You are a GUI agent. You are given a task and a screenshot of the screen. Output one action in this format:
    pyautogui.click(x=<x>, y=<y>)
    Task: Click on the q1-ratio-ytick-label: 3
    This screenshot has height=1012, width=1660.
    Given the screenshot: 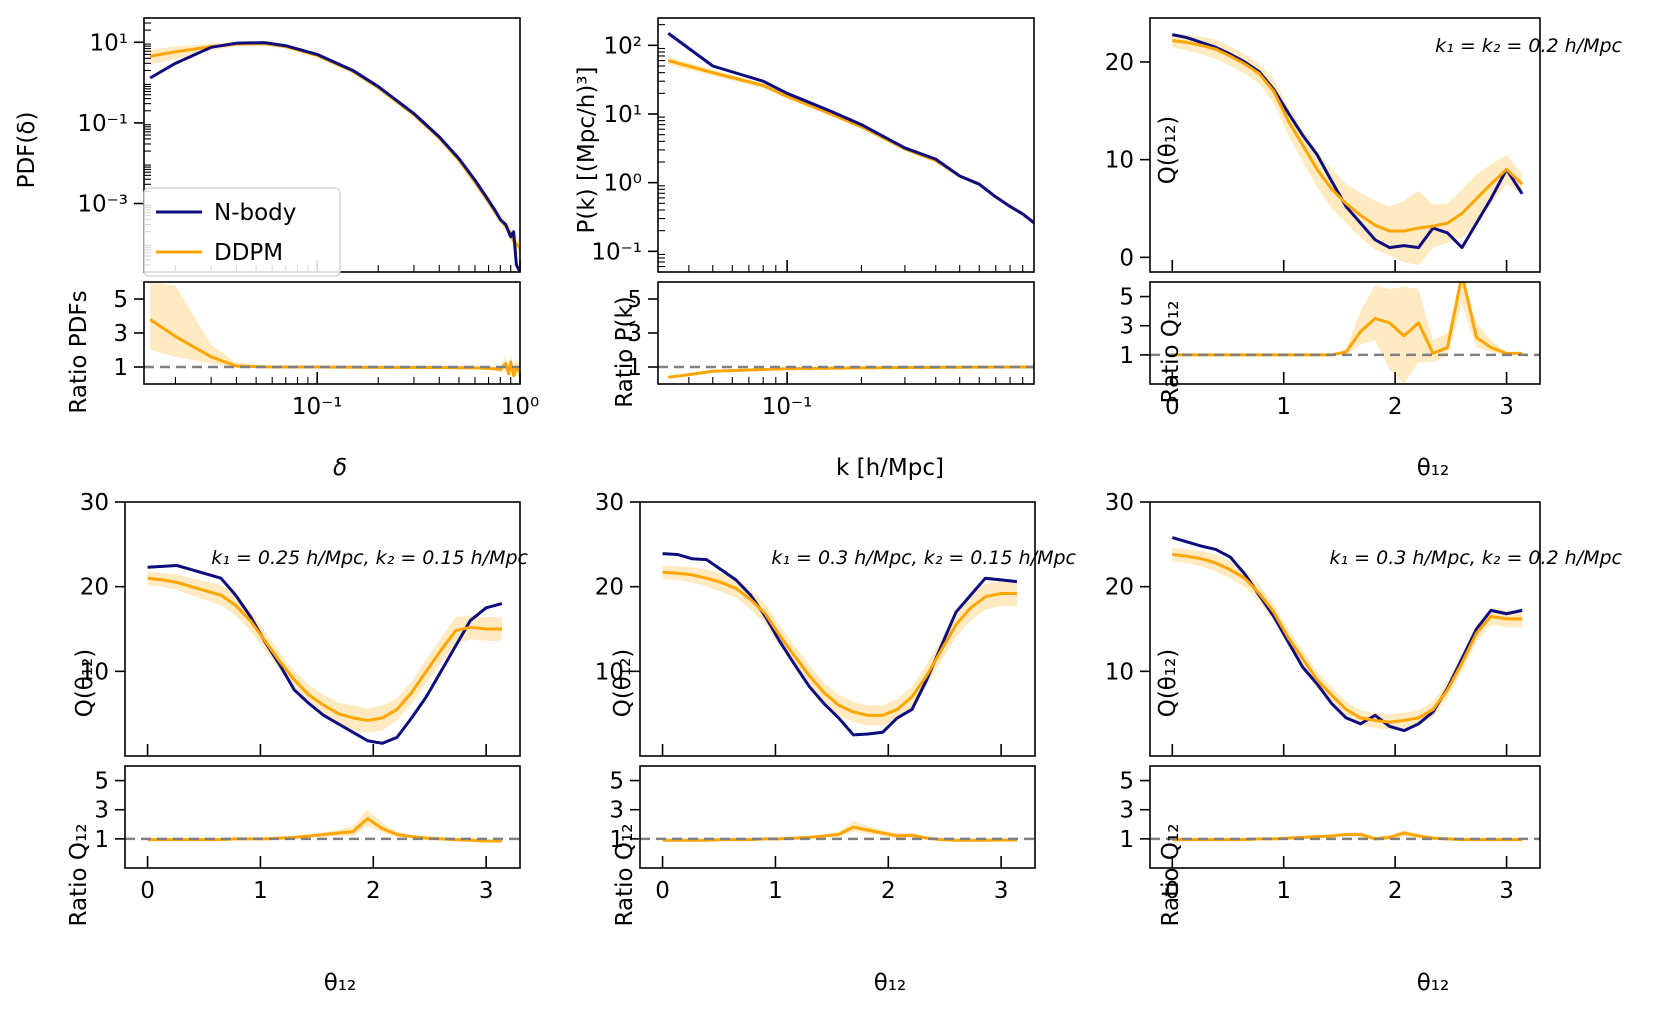 What is the action you would take?
    pyautogui.click(x=1126, y=327)
    